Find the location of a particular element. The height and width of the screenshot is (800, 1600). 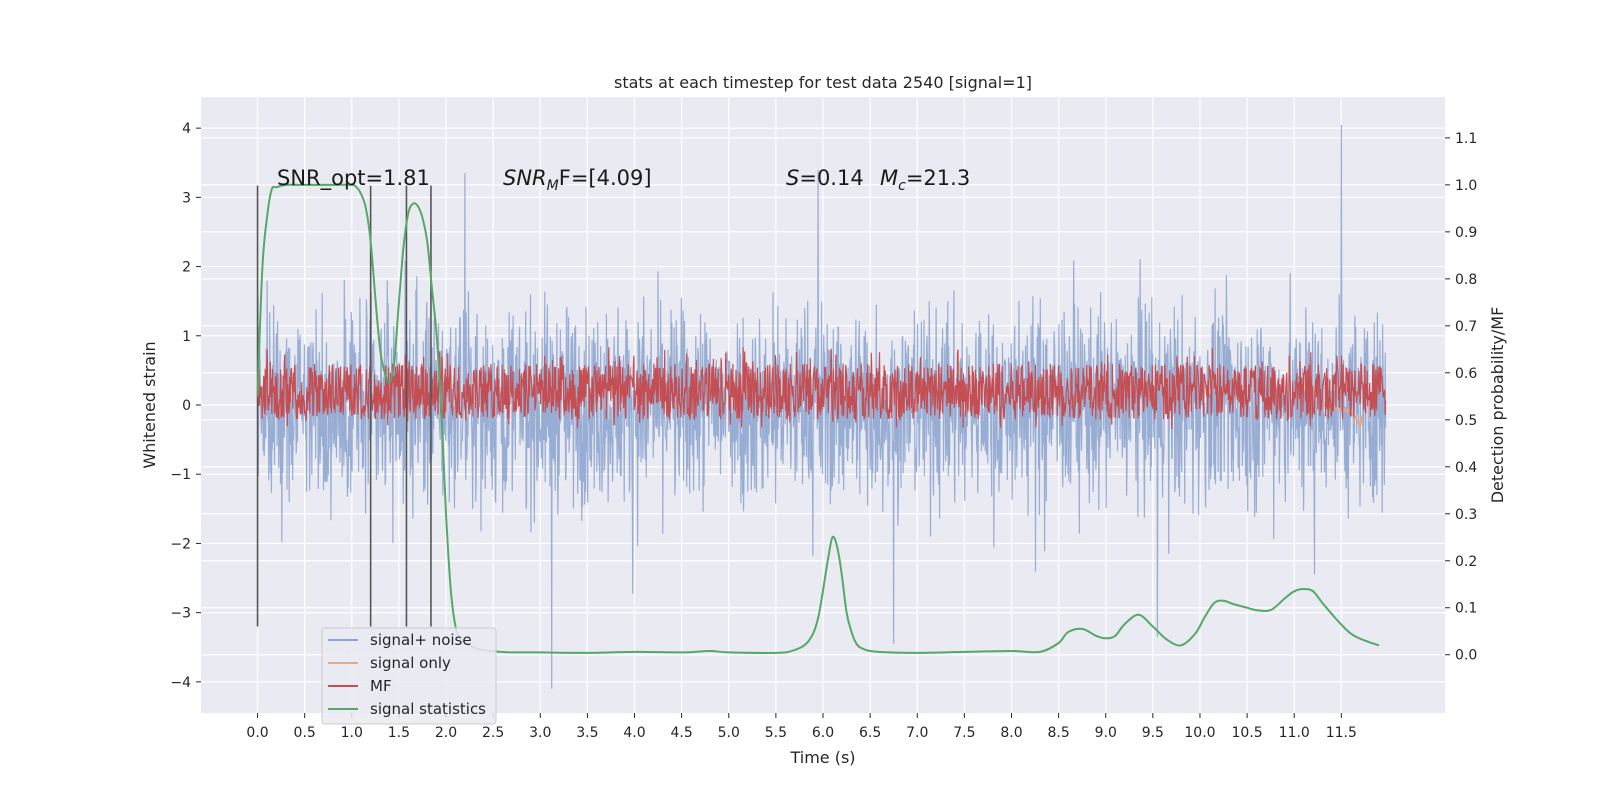

annotations: SNR_opt=1.81 SNRMF=[4.09] S=0.14 Mc=21.3 is located at coordinates (623, 180).